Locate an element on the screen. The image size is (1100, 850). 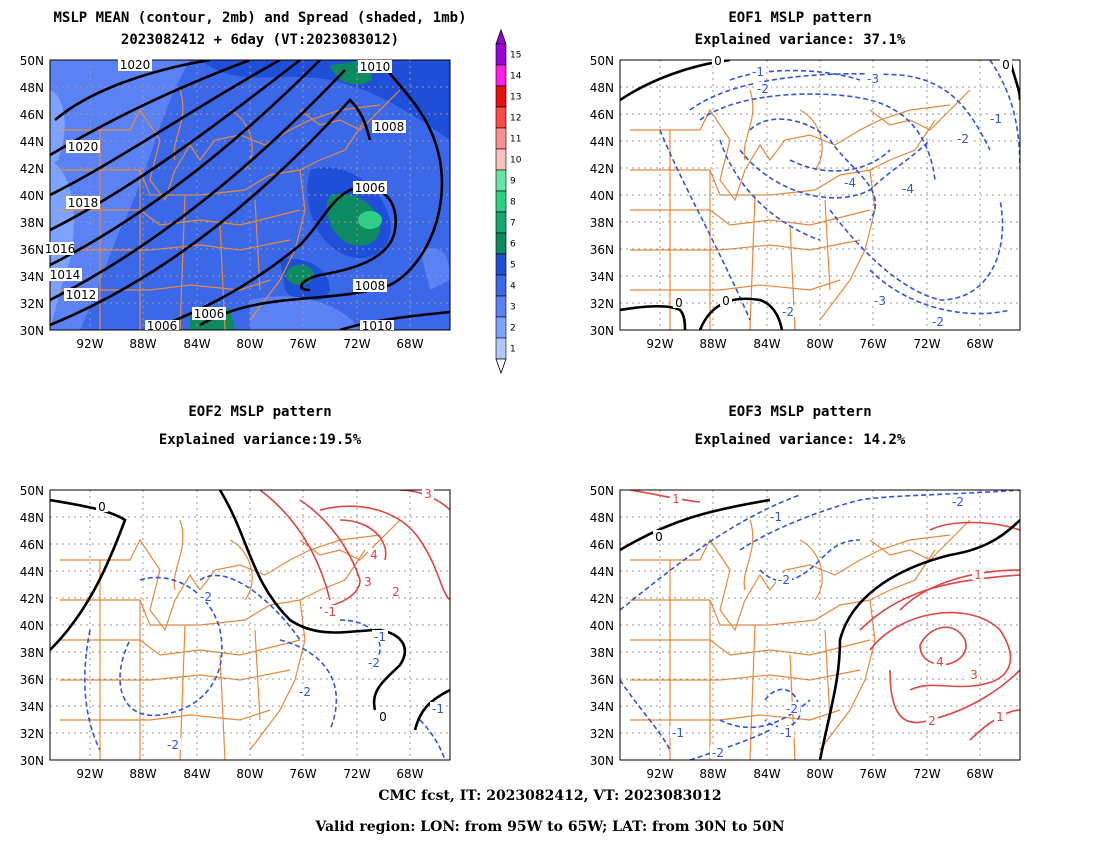
mean-contour-label: 1018 is located at coordinates (83, 203).